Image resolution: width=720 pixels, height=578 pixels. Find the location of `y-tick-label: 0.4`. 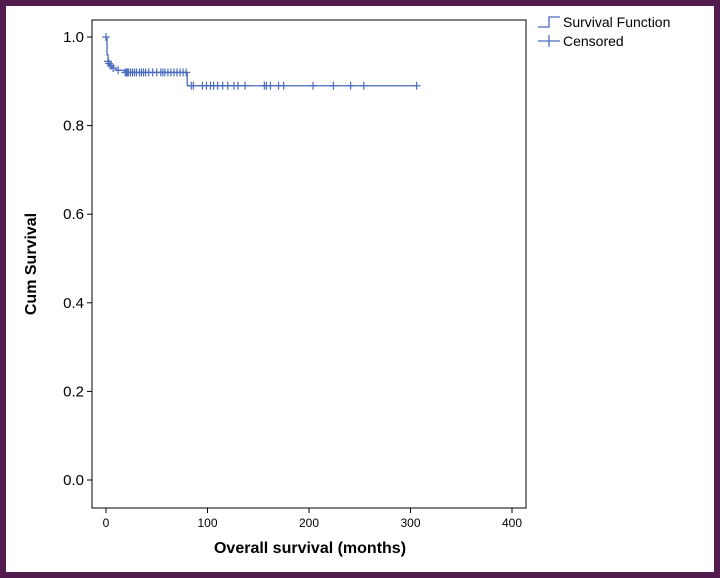

y-tick-label: 0.4 is located at coordinates (73, 303).